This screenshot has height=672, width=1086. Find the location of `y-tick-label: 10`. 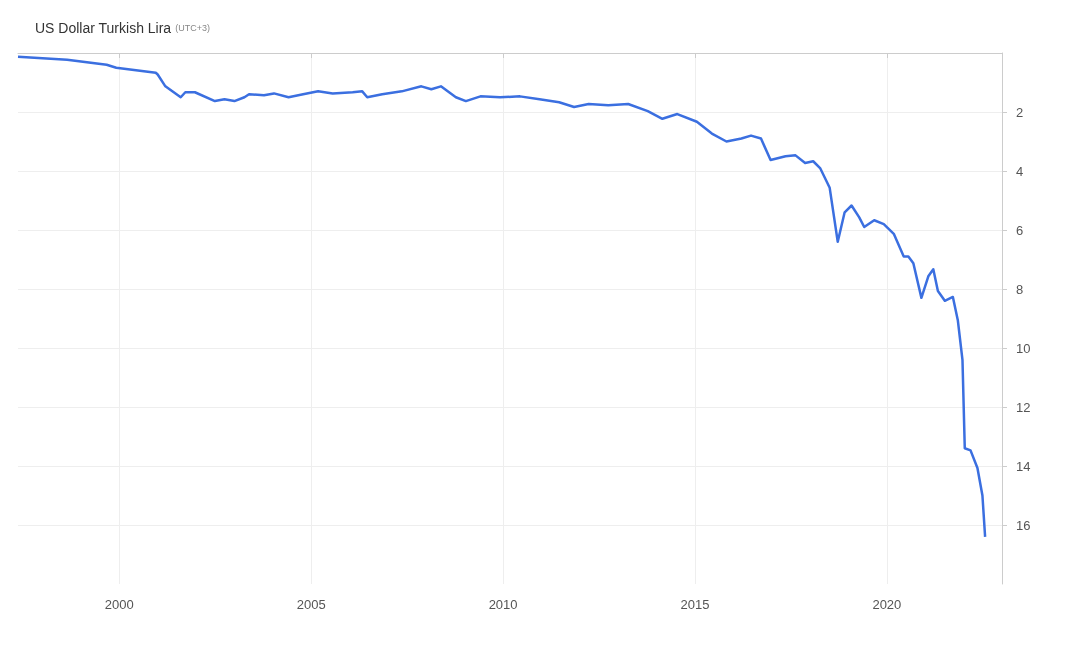

y-tick-label: 10 is located at coordinates (1023, 348).